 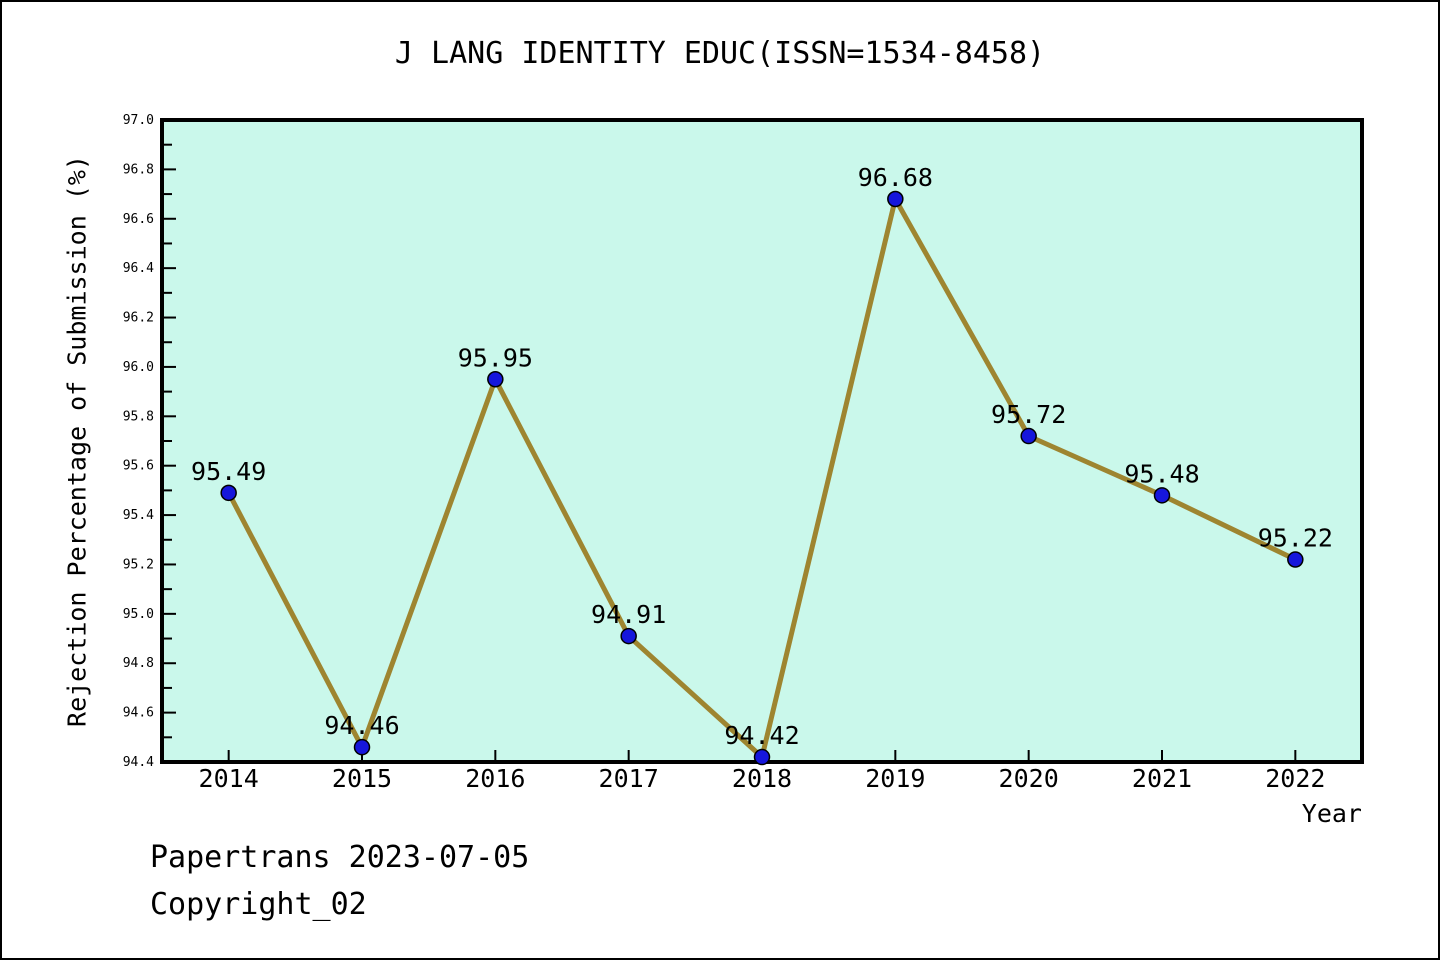 What do you see at coordinates (229, 778) in the screenshot?
I see `x-tick-label: 2014` at bounding box center [229, 778].